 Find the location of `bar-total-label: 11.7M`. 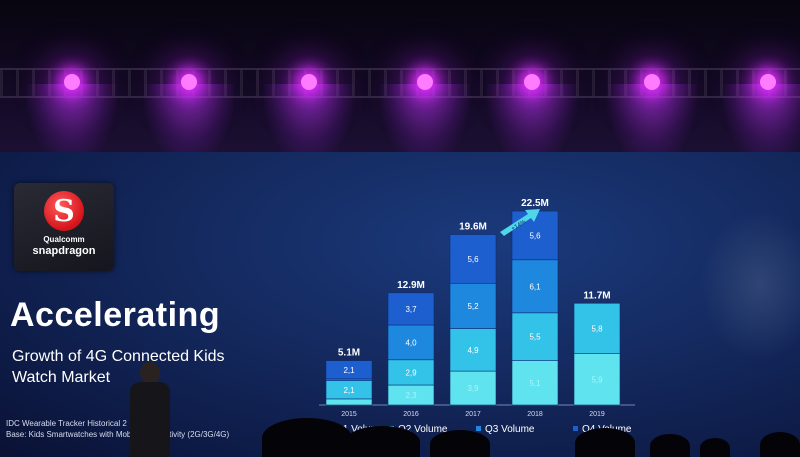

bar-total-label: 11.7M is located at coordinates (596, 295).